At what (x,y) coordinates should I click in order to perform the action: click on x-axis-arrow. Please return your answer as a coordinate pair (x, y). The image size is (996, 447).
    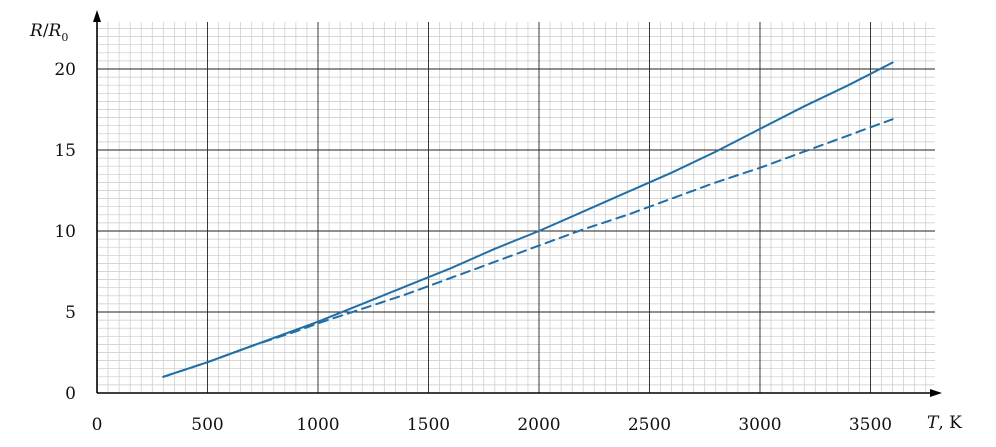
    Looking at the image, I should click on (936, 393).